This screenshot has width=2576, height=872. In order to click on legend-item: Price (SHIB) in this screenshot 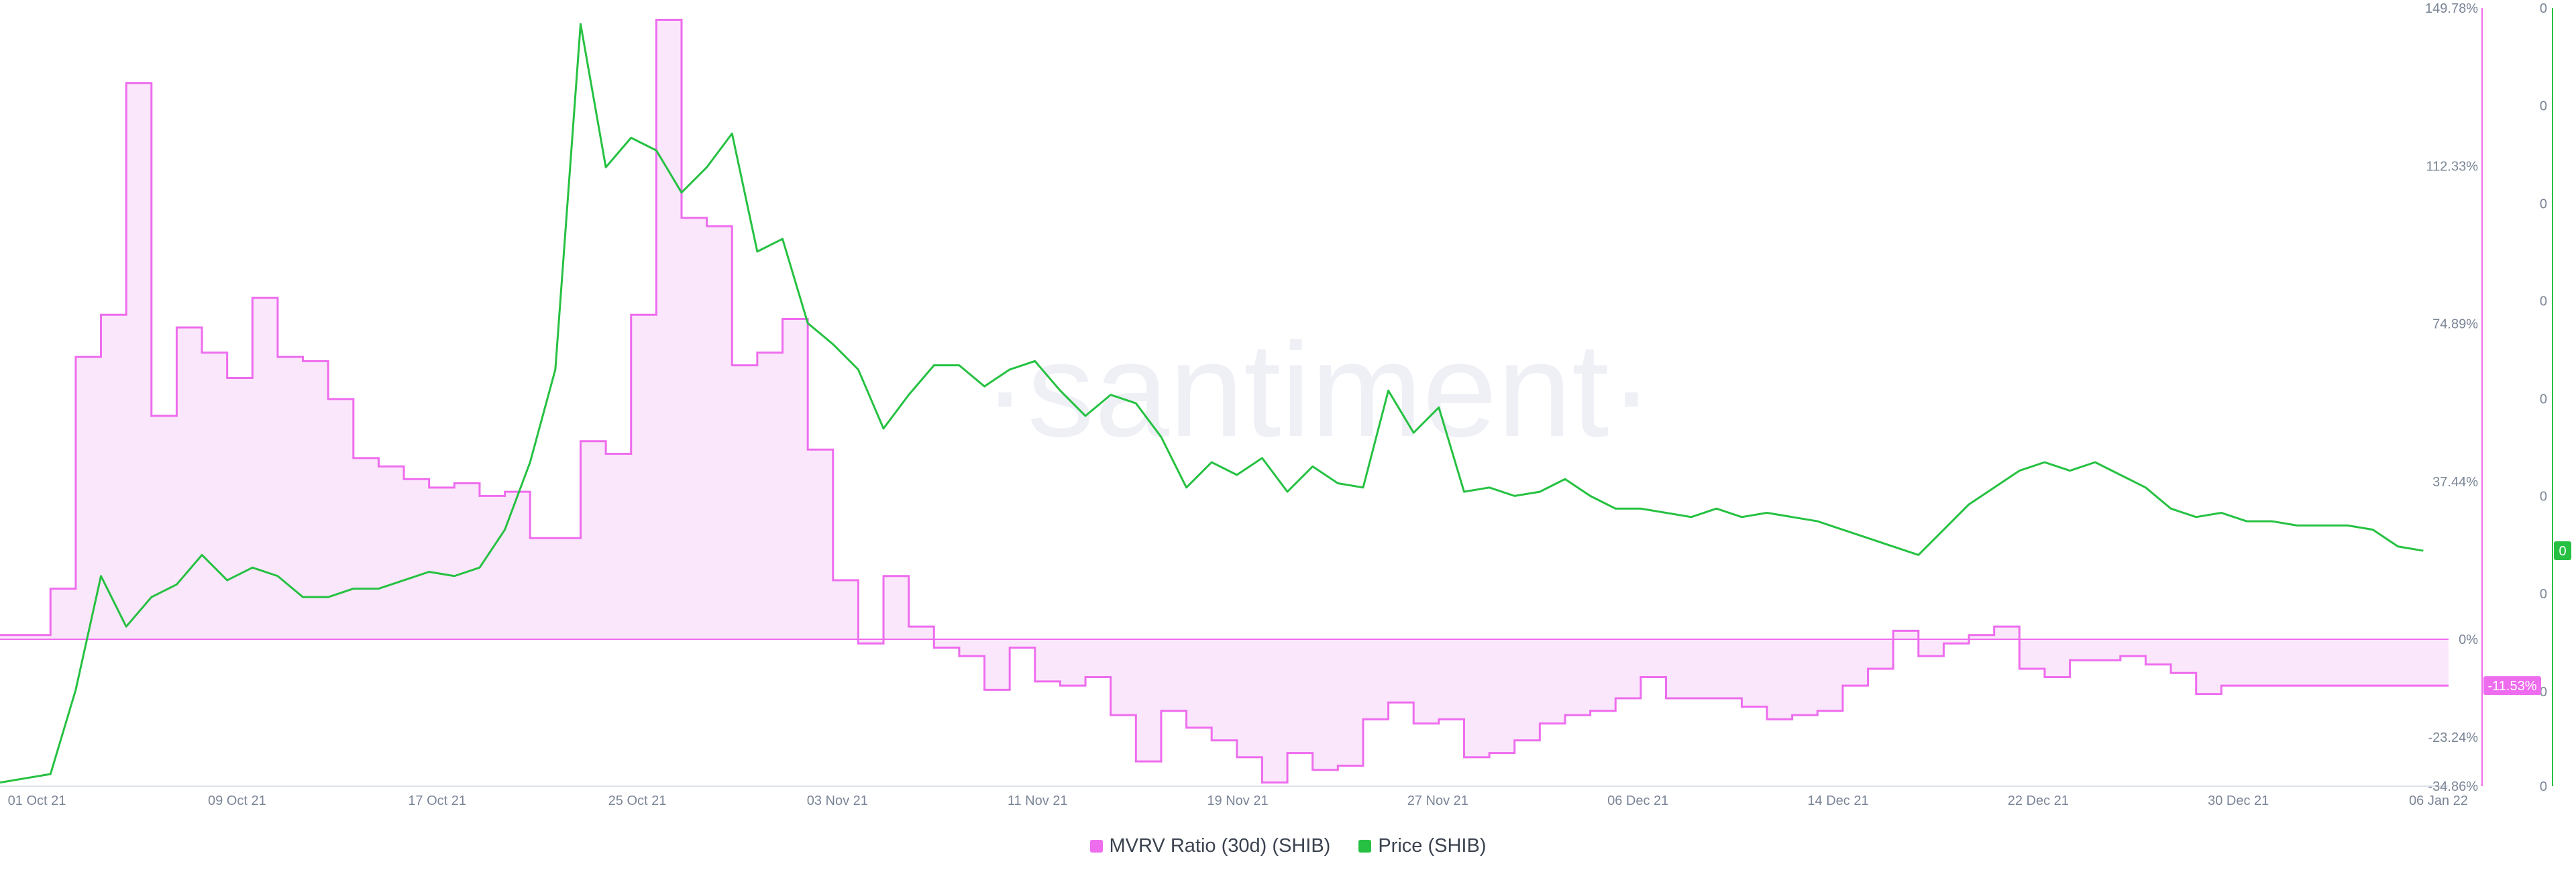, I will do `click(1422, 846)`.